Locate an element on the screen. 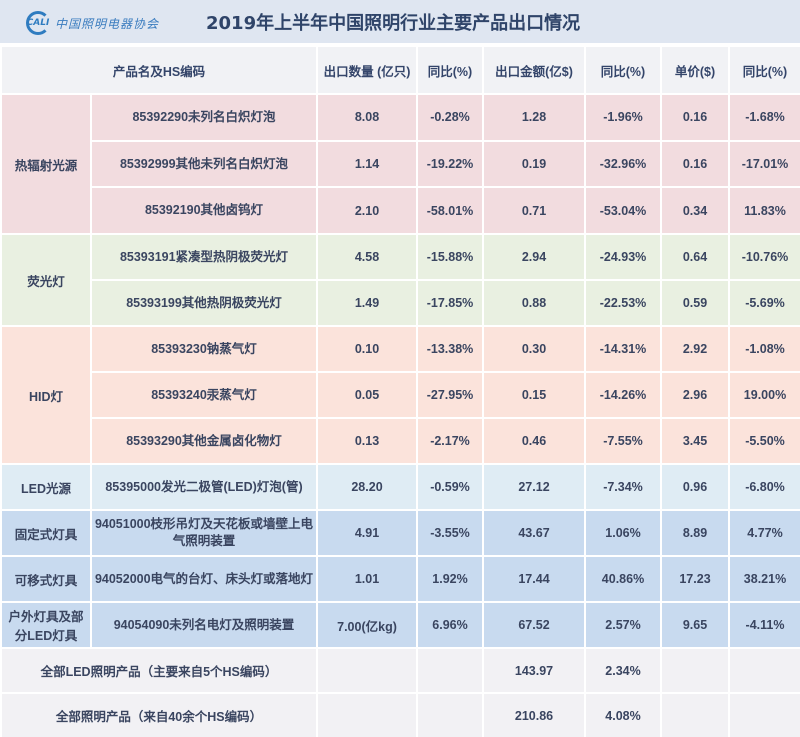 Image resolution: width=800 pixels, height=737 pixels. price-cell: 2.92 is located at coordinates (695, 349).